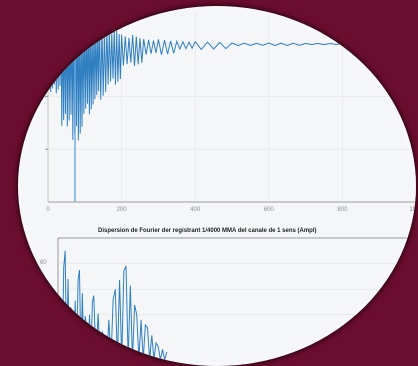  Describe the element at coordinates (43, 263) in the screenshot. I see `chart-bottom-y-tick-label: 60` at that location.